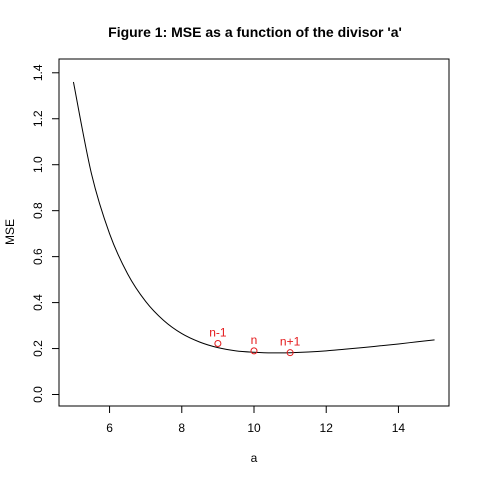 This screenshot has height=480, width=480. What do you see at coordinates (38, 394) in the screenshot?
I see `y-tick-label: 0.0` at bounding box center [38, 394].